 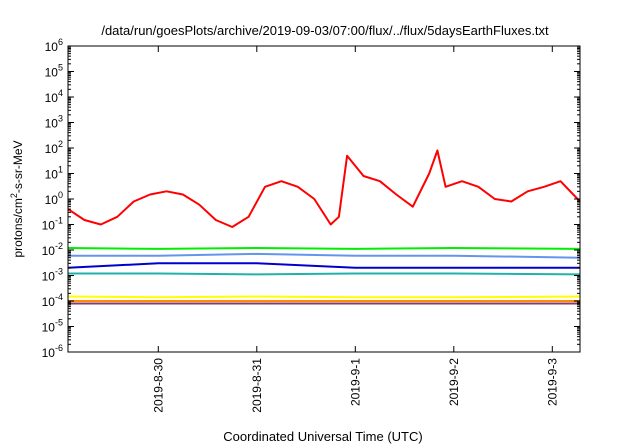 I want to click on x-tick-label: 2019-8-30, so click(x=158, y=385).